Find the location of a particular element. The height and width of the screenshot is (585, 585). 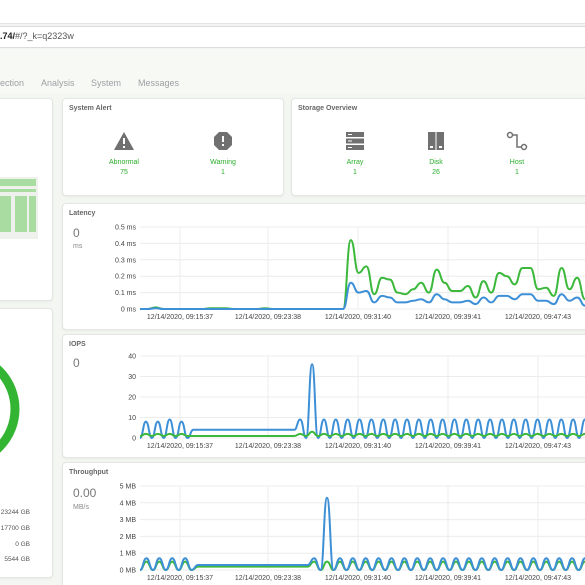

y-tick-label: 3 MB is located at coordinates (128, 520).